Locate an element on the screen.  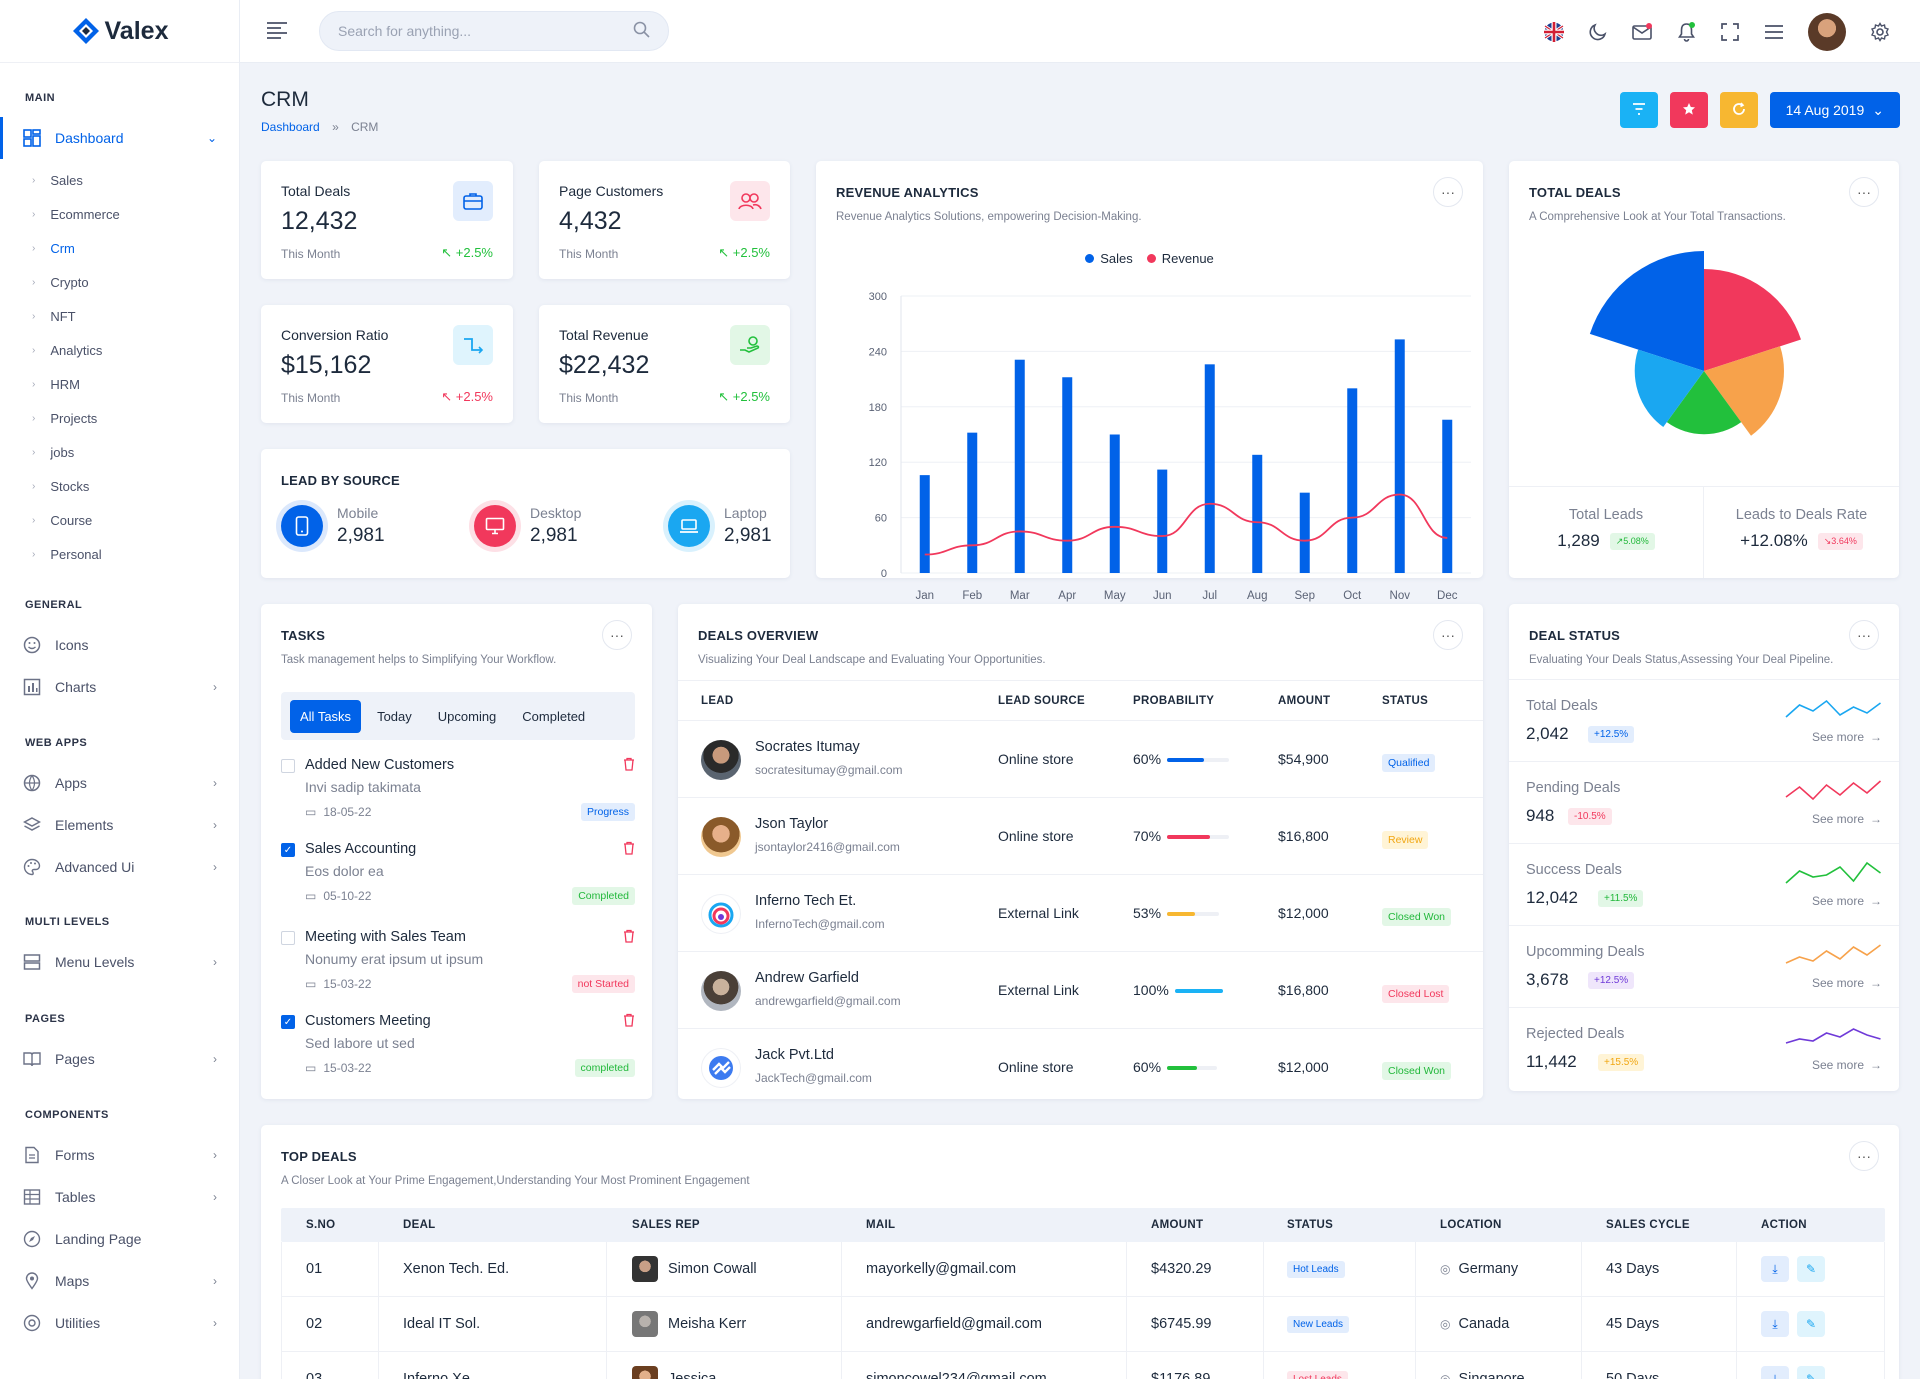
sidebar-item-tables: Tables › is located at coordinates (119, 1197).